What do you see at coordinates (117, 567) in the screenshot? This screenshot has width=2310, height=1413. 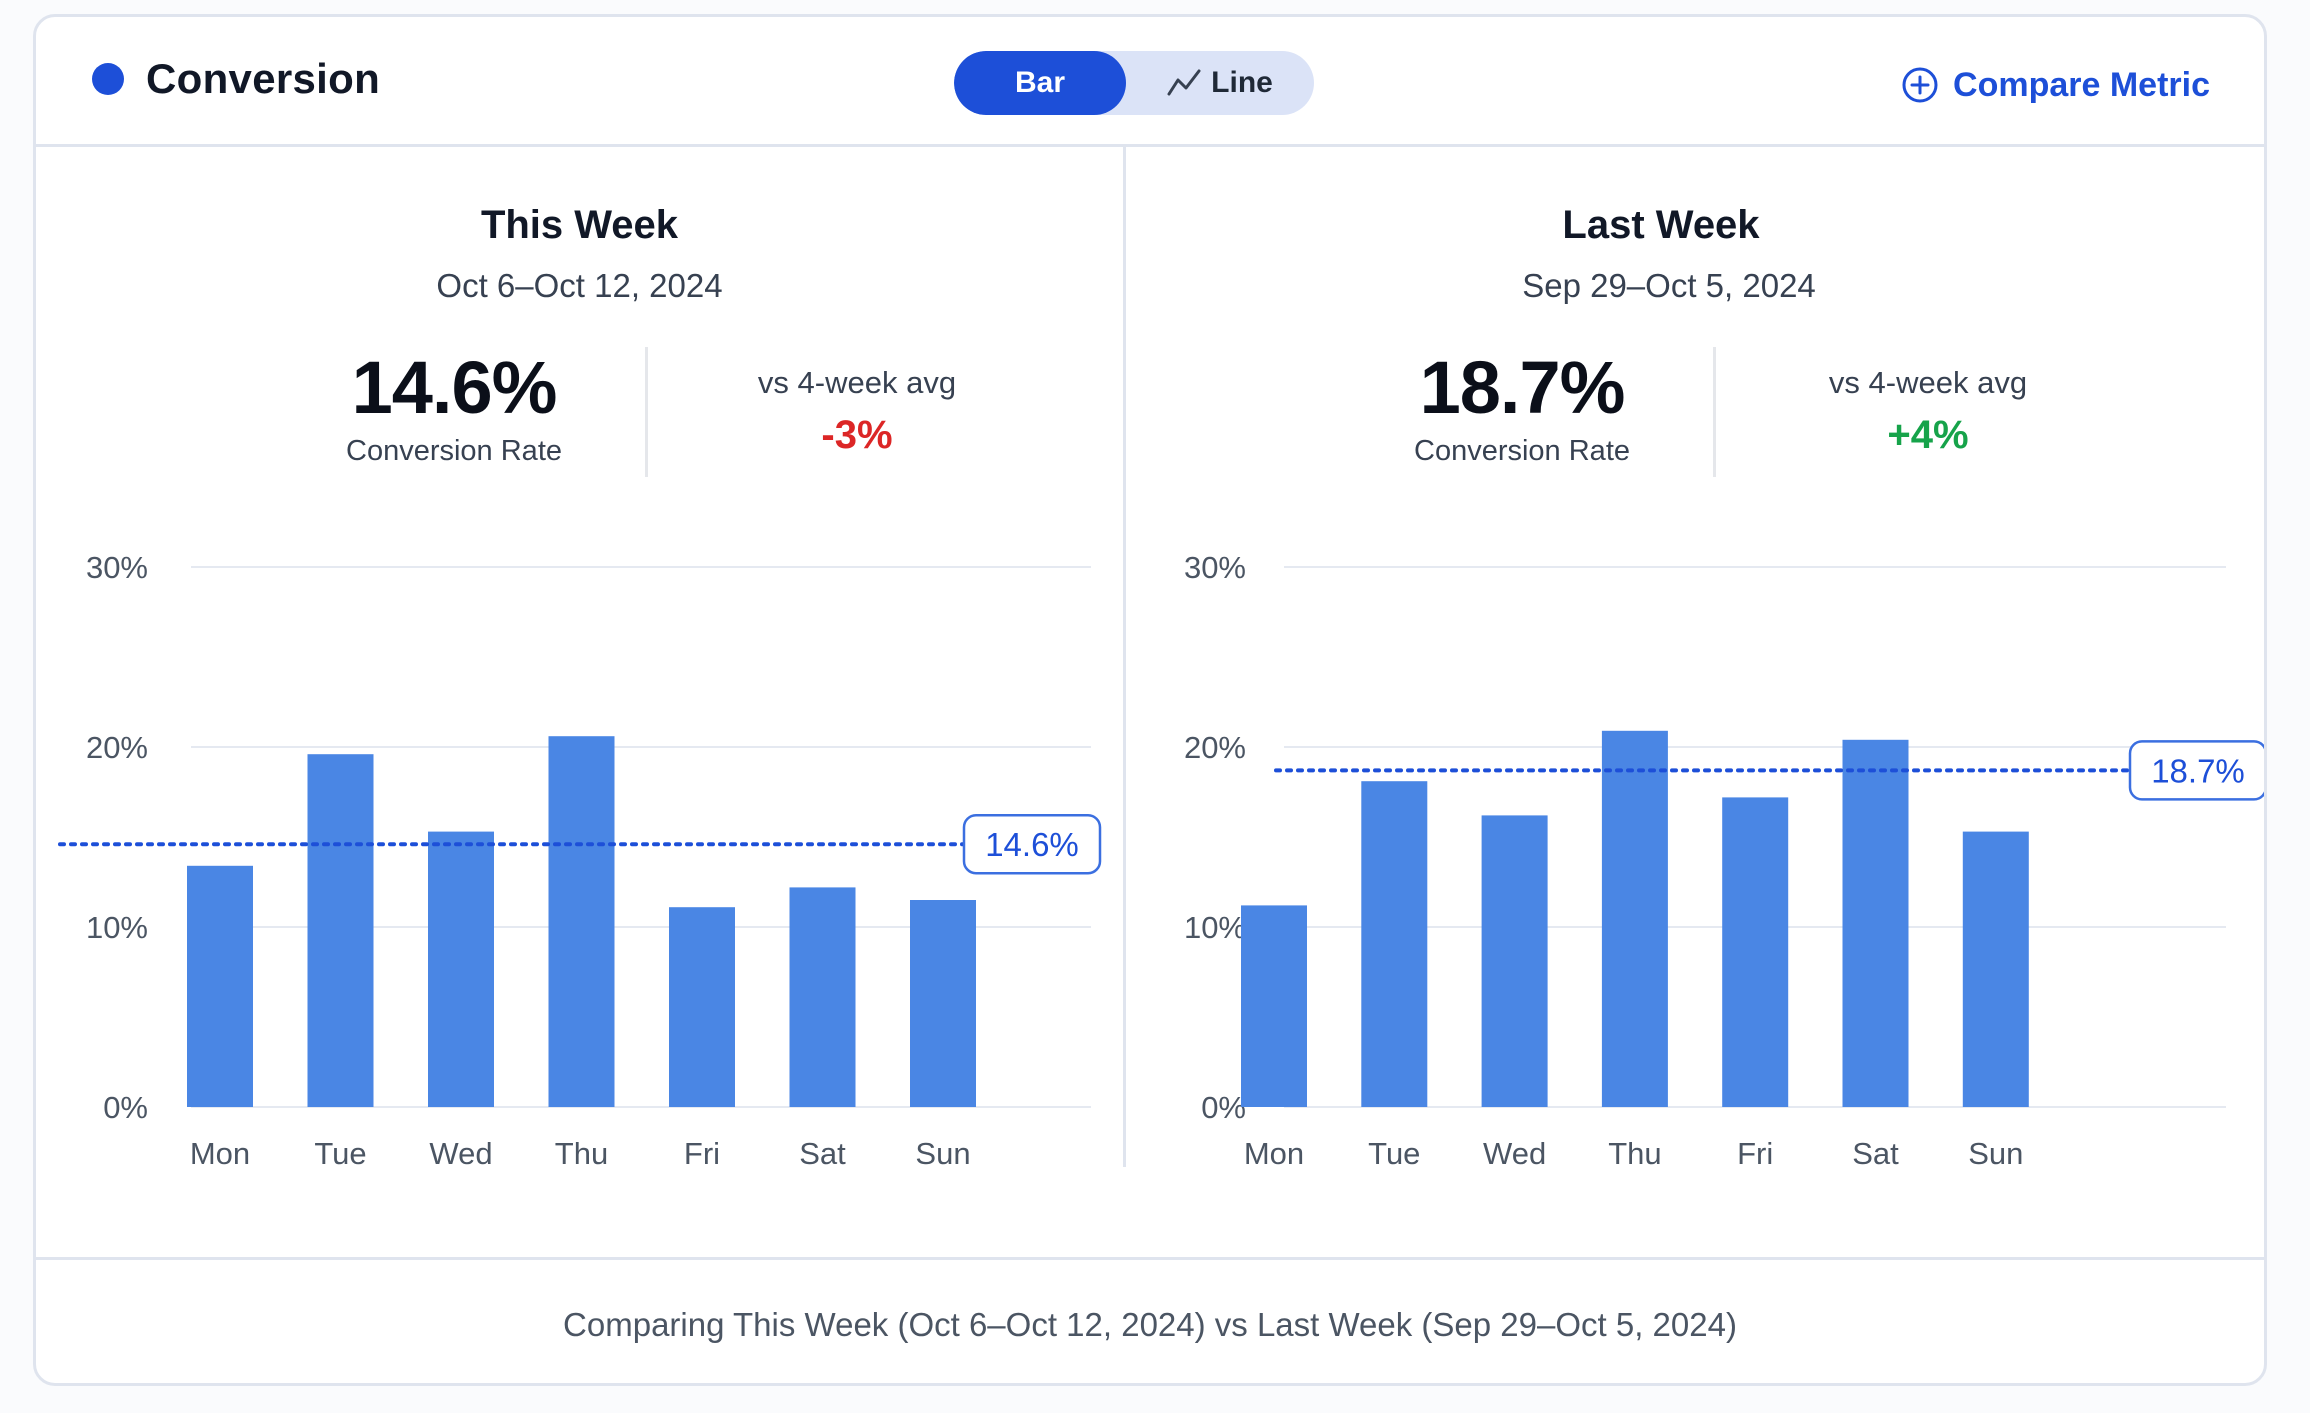 I see `this-week-y-tick-label: 30%` at bounding box center [117, 567].